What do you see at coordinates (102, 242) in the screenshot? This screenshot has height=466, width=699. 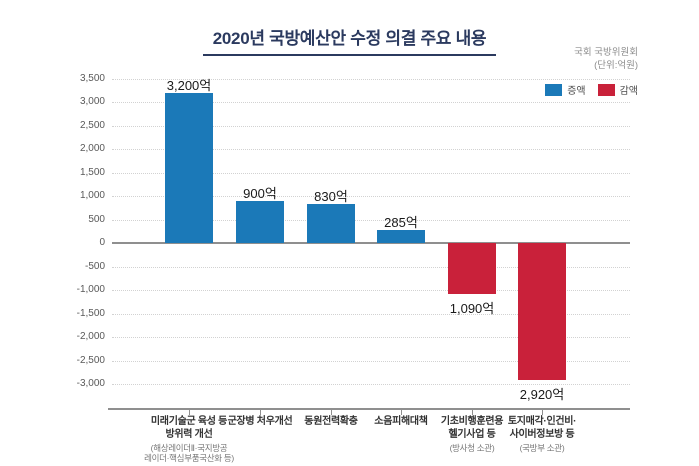 I see `y-tick-label: 0` at bounding box center [102, 242].